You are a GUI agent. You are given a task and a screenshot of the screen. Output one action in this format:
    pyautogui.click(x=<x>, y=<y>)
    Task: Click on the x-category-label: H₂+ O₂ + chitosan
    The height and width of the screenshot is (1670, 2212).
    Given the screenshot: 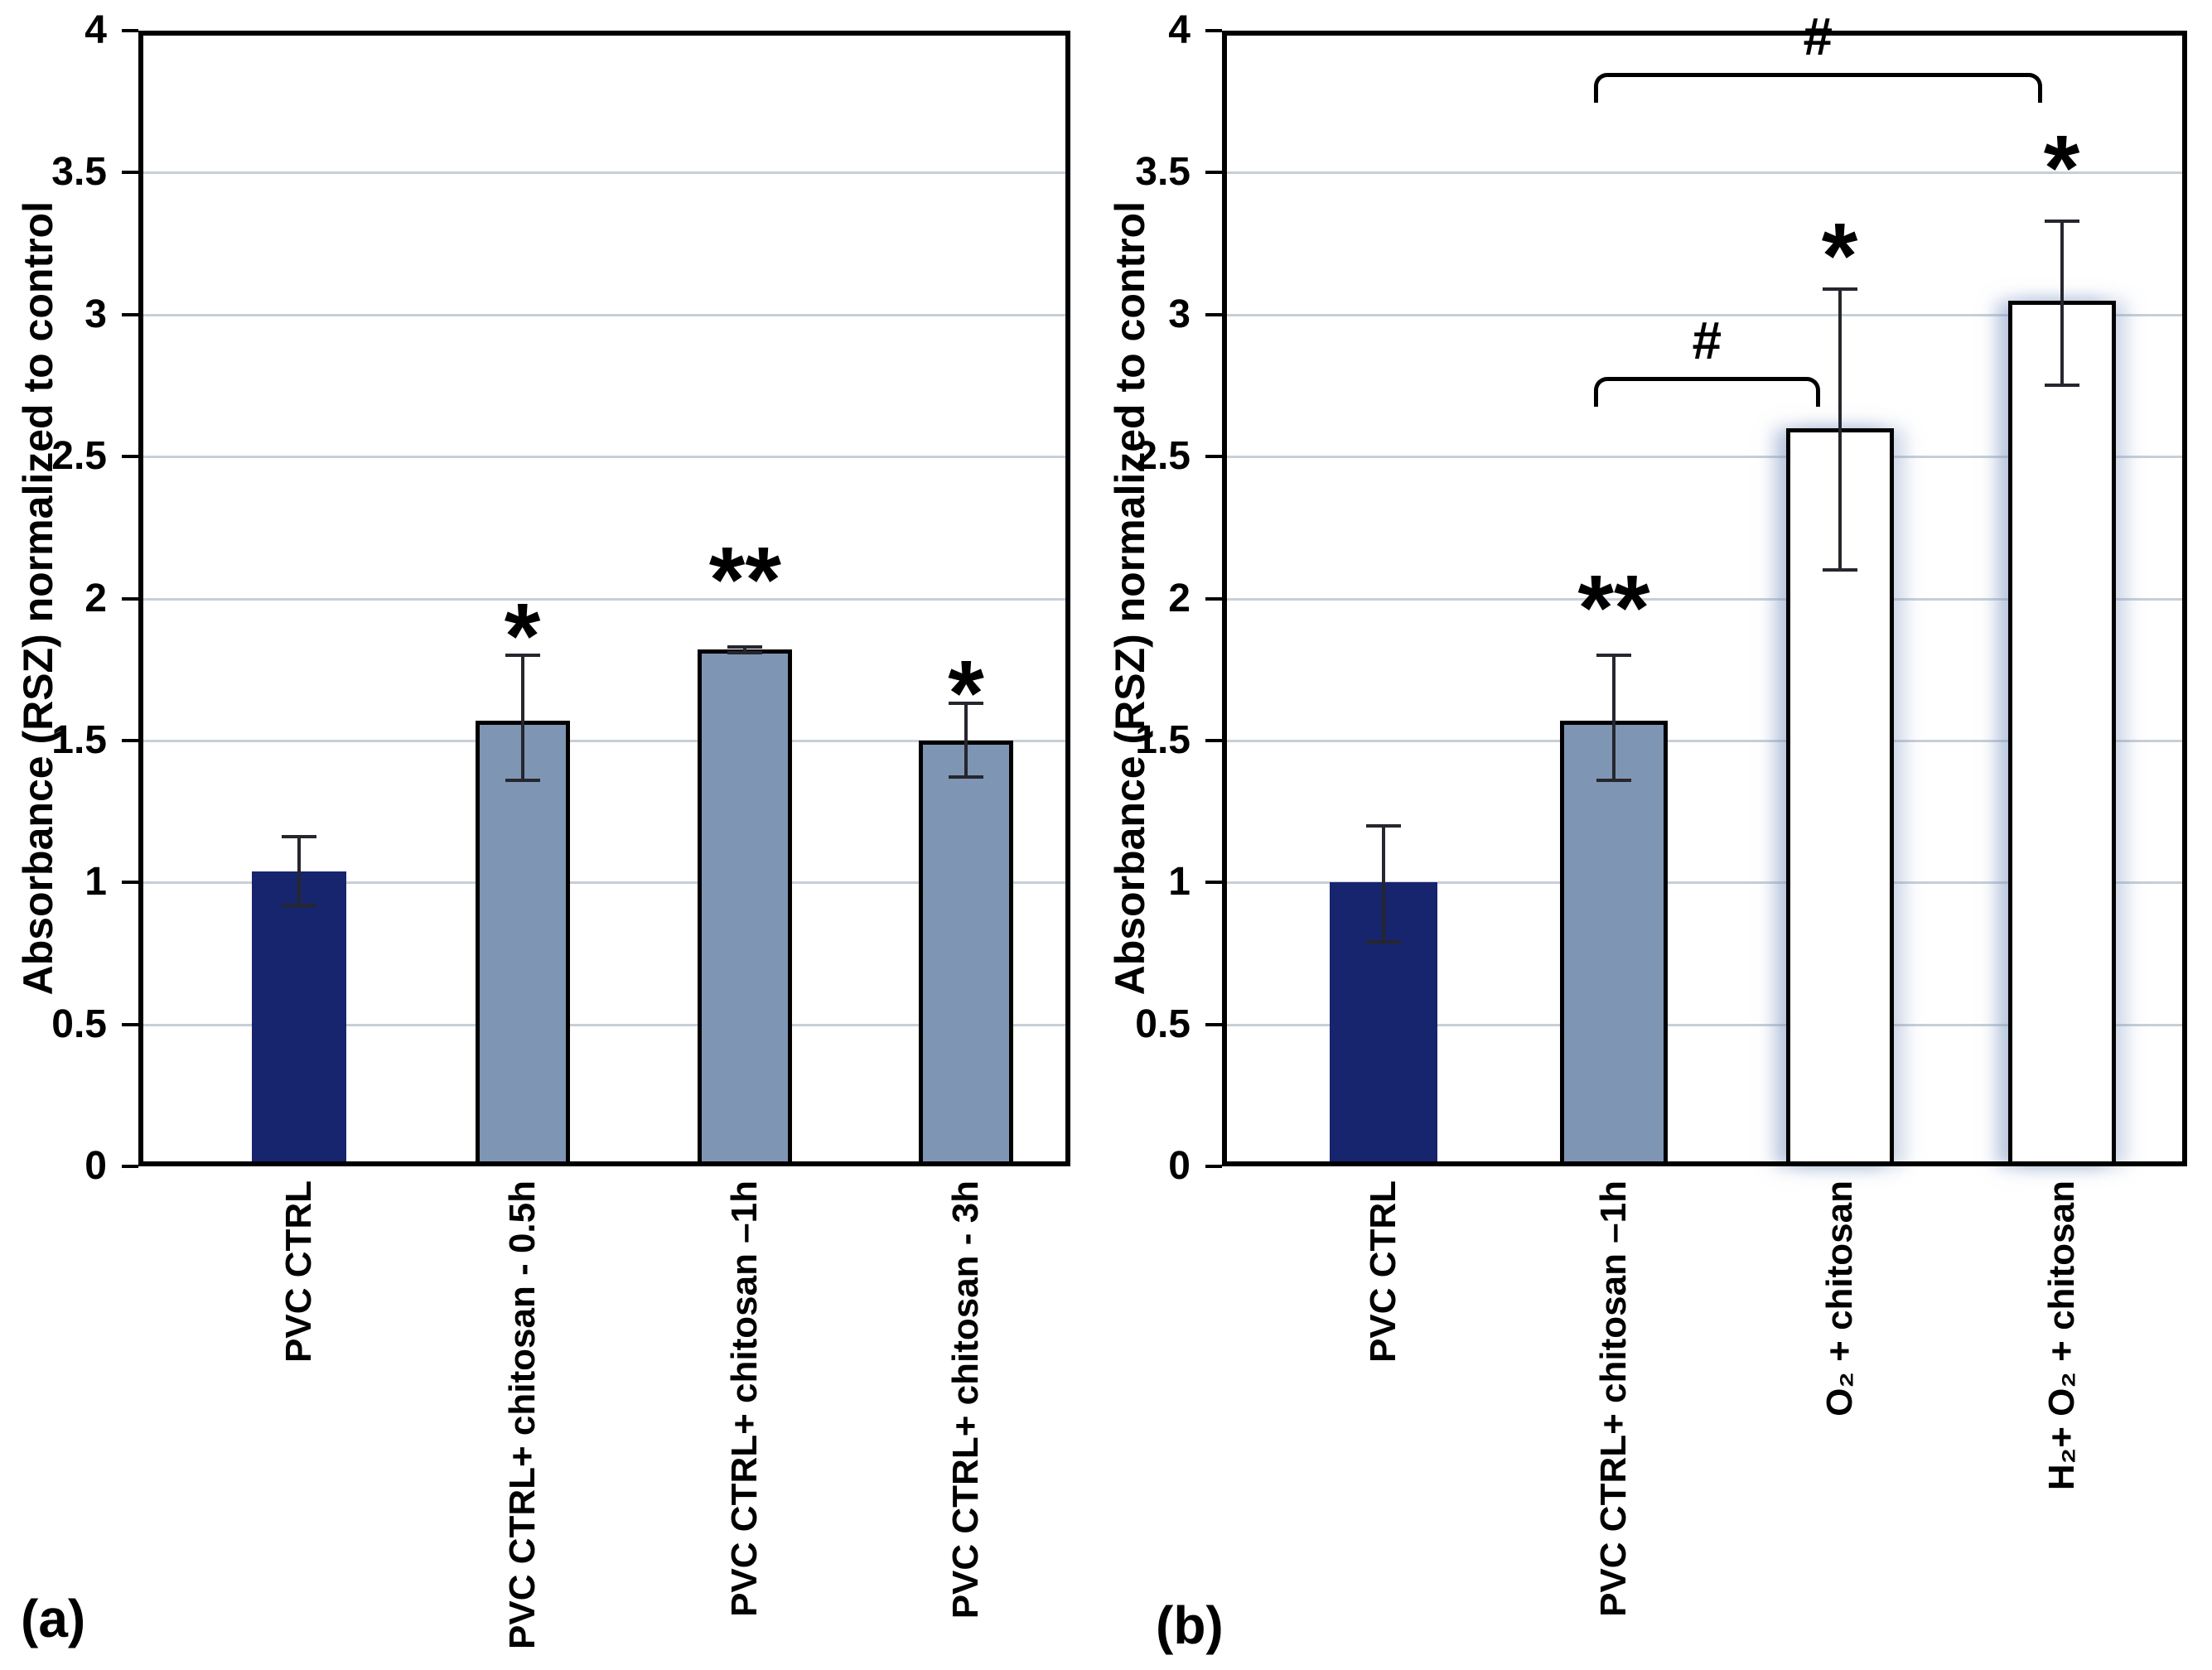 What is the action you would take?
    pyautogui.click(x=2061, y=1335)
    